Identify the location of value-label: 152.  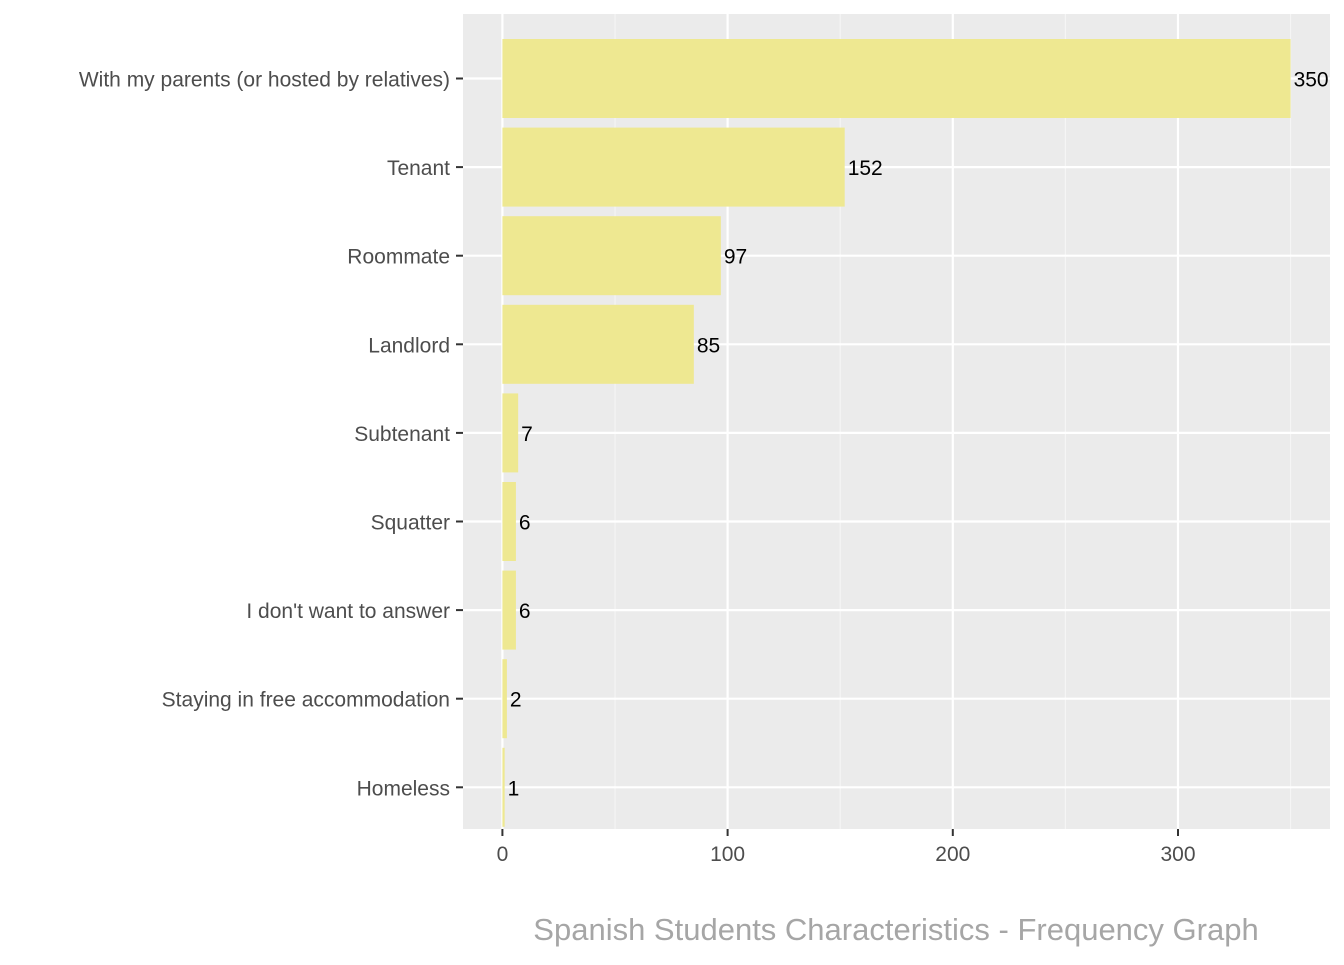
(865, 168).